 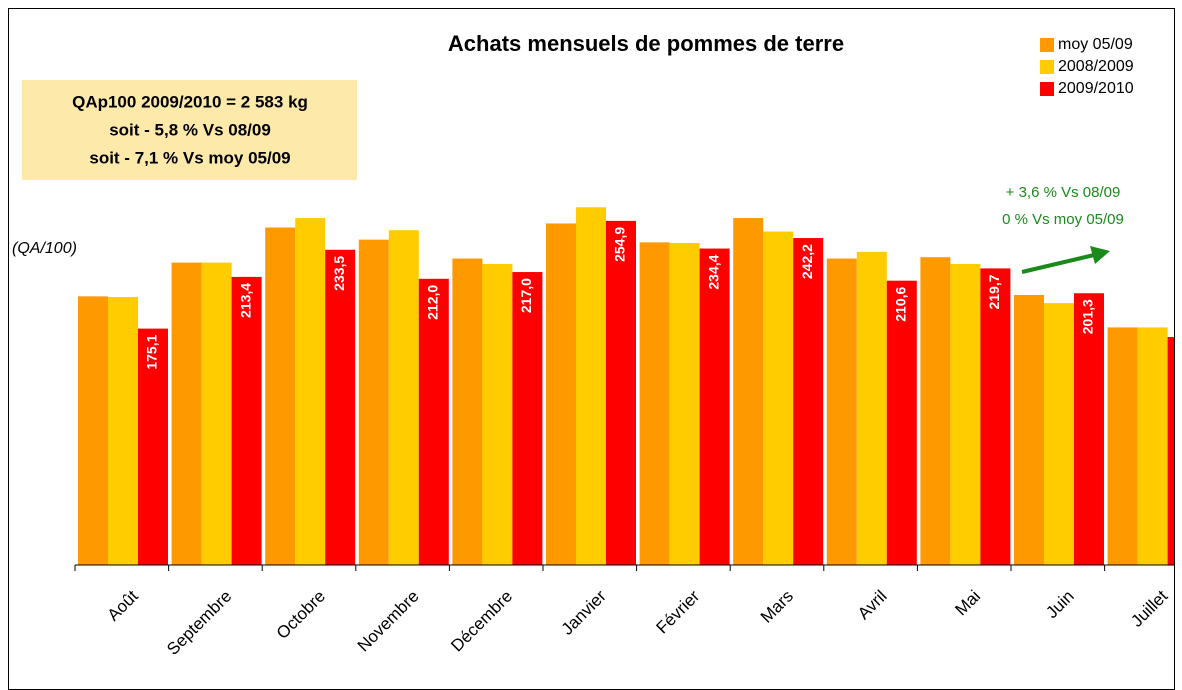 I want to click on data-label: 212,0, so click(x=433, y=302).